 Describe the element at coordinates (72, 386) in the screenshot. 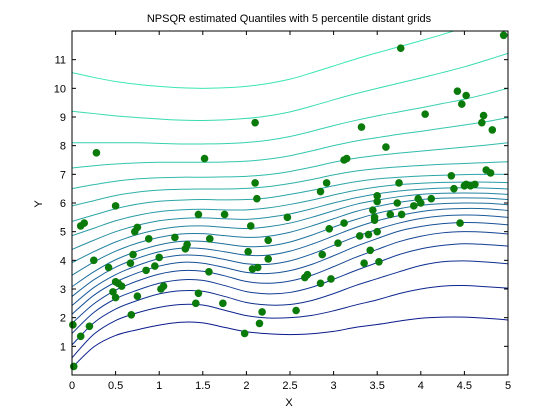

I see `x-tick-label: 0` at that location.